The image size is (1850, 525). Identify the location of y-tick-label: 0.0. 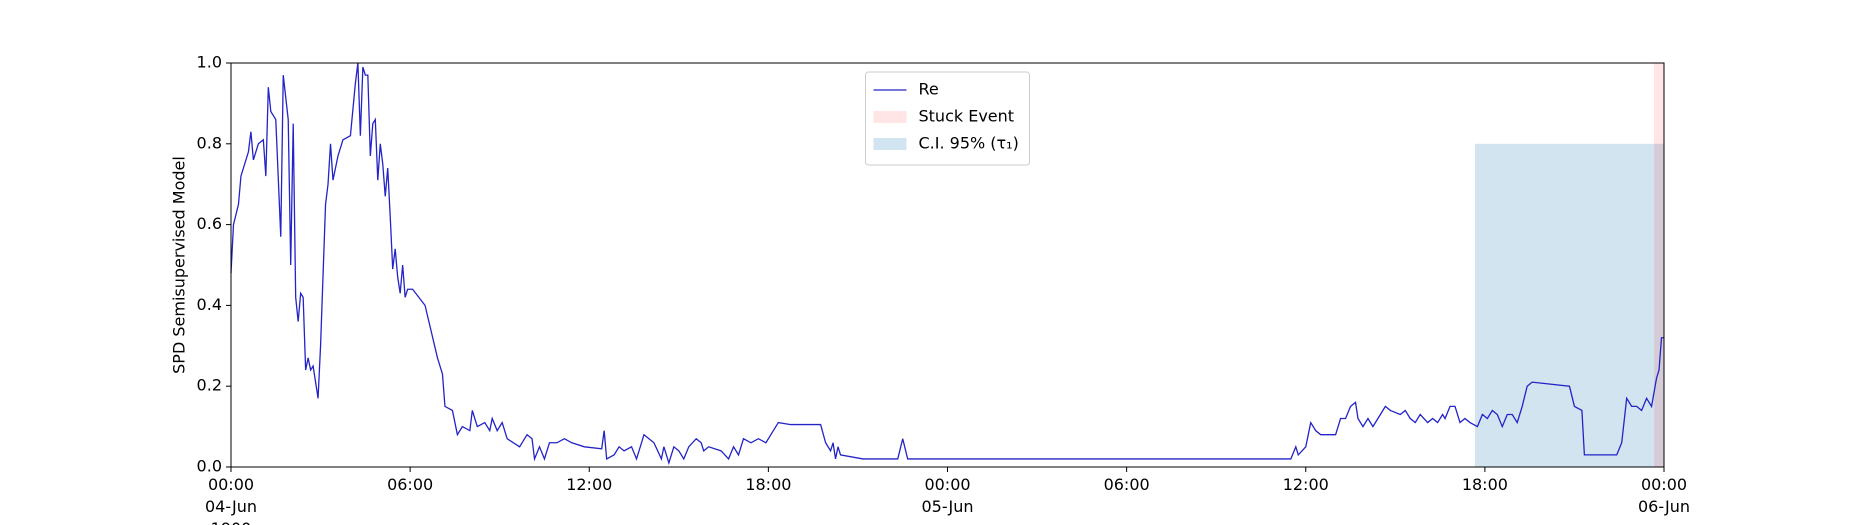
(209, 466).